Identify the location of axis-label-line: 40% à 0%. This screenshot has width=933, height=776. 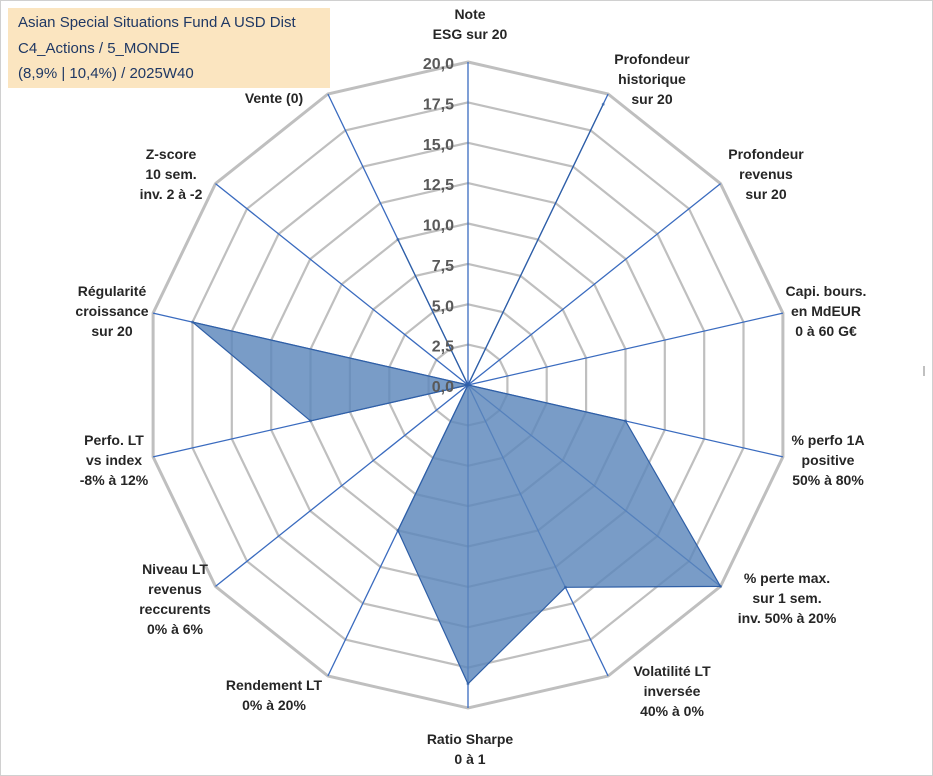
(672, 711).